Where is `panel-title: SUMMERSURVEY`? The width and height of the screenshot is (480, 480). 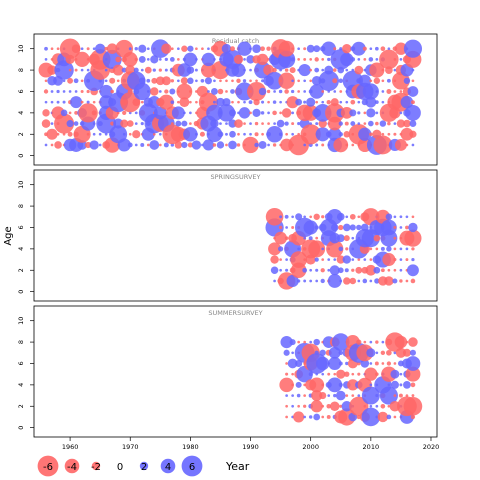
panel-title: SUMMERSURVEY is located at coordinates (235, 313).